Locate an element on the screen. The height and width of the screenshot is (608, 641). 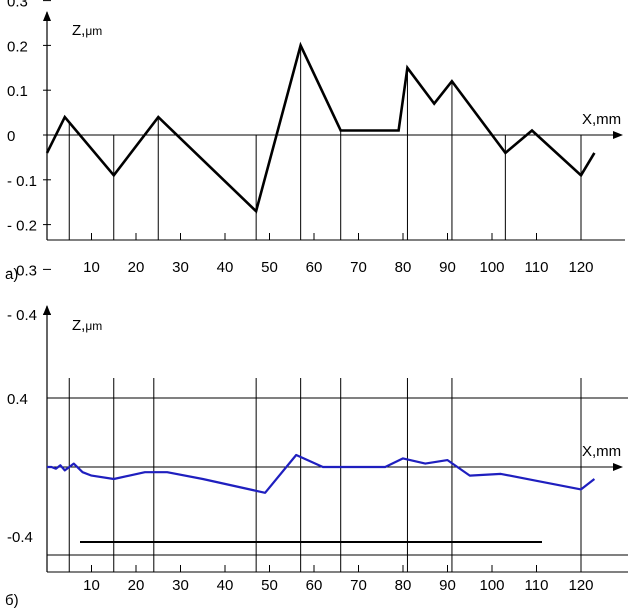
panel-b-series-line is located at coordinates (321, 473).